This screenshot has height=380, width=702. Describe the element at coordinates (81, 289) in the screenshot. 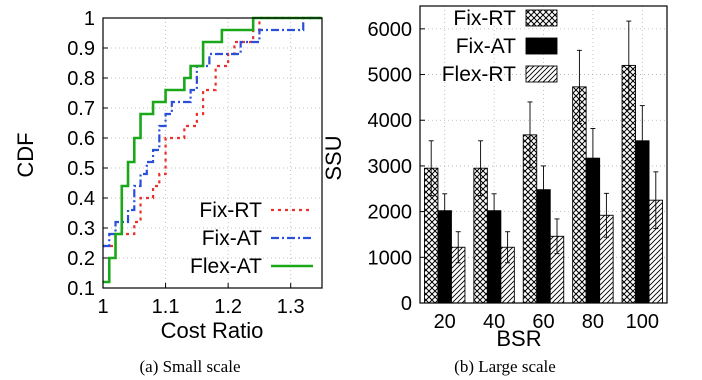

I see `cdf-y-tick-label: 0.1` at that location.